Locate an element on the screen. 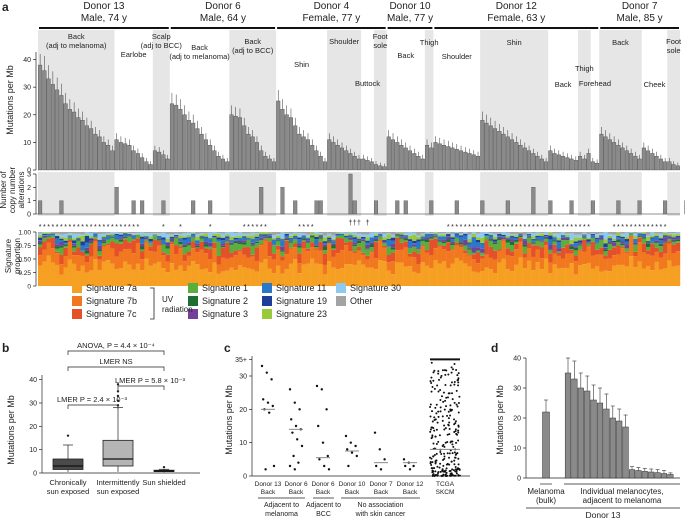  c-y-tick-label: 20 is located at coordinates (243, 410).